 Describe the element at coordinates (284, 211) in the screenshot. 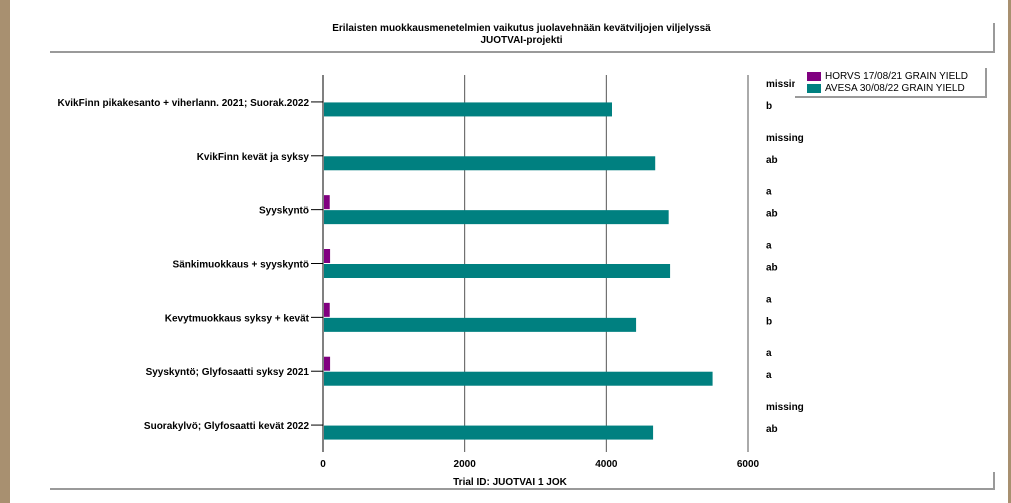

I see `category-label: Syyskyntö` at that location.